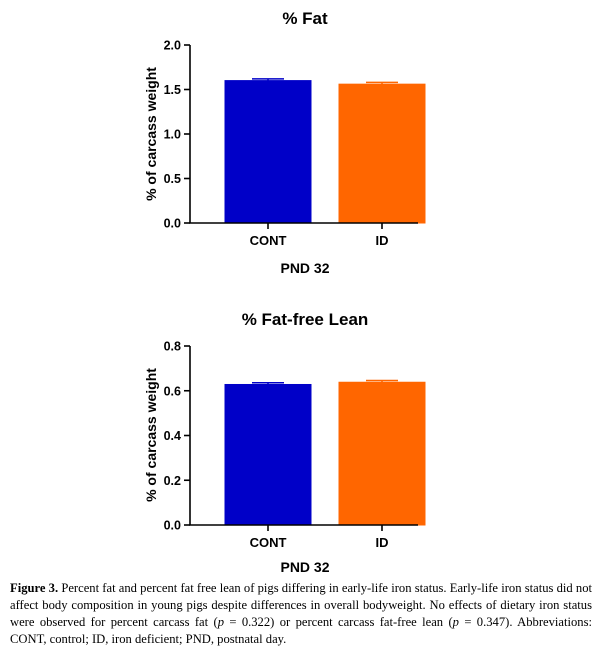 This screenshot has width=600, height=668. Describe the element at coordinates (305, 319) in the screenshot. I see `chart-title: % Fat-free Lean` at that location.